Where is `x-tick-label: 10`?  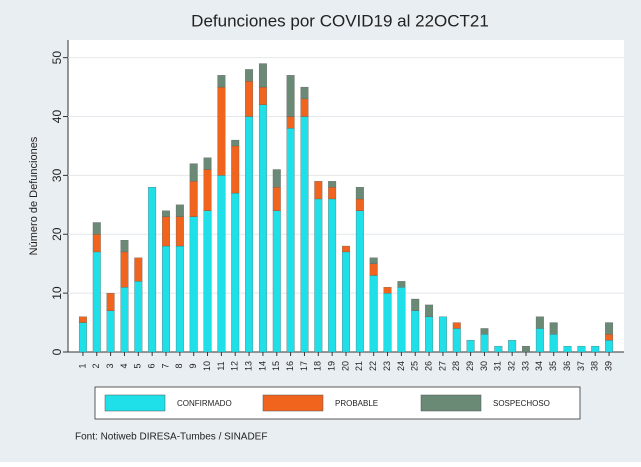
x-tick-label: 10 is located at coordinates (207, 366).